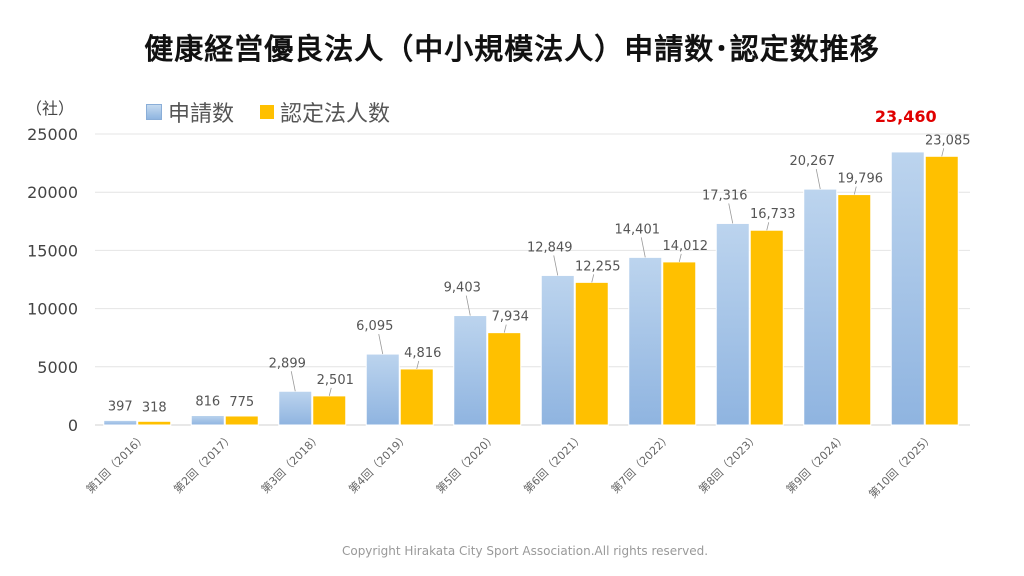  What do you see at coordinates (510, 317) in the screenshot?
I see `data-label-certified: 7,934` at bounding box center [510, 317].